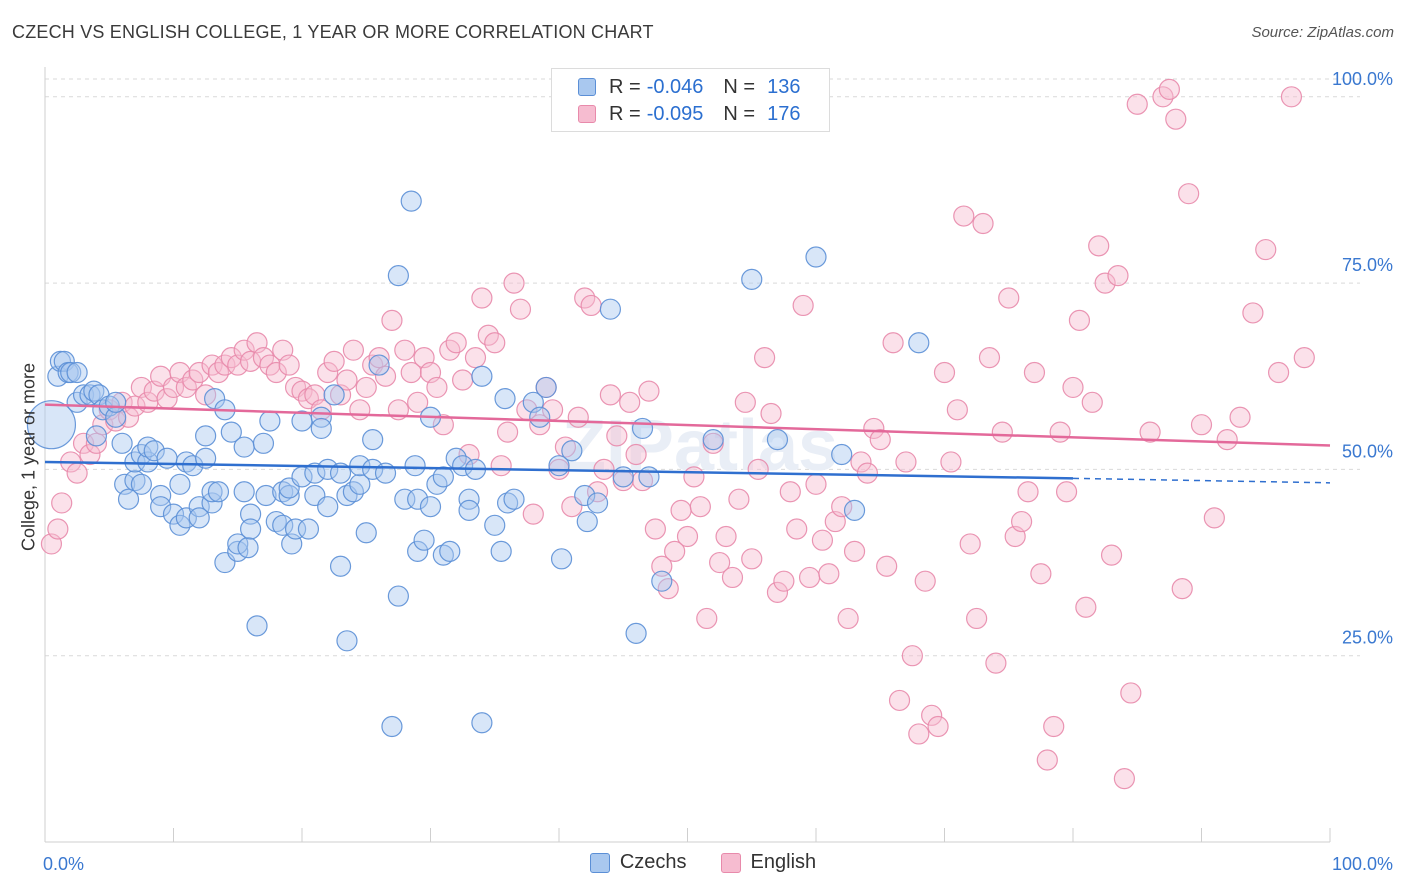 This screenshot has height=892, width=1406. What do you see at coordinates (687, 443) in the screenshot?
I see `trend-lines` at bounding box center [687, 443].